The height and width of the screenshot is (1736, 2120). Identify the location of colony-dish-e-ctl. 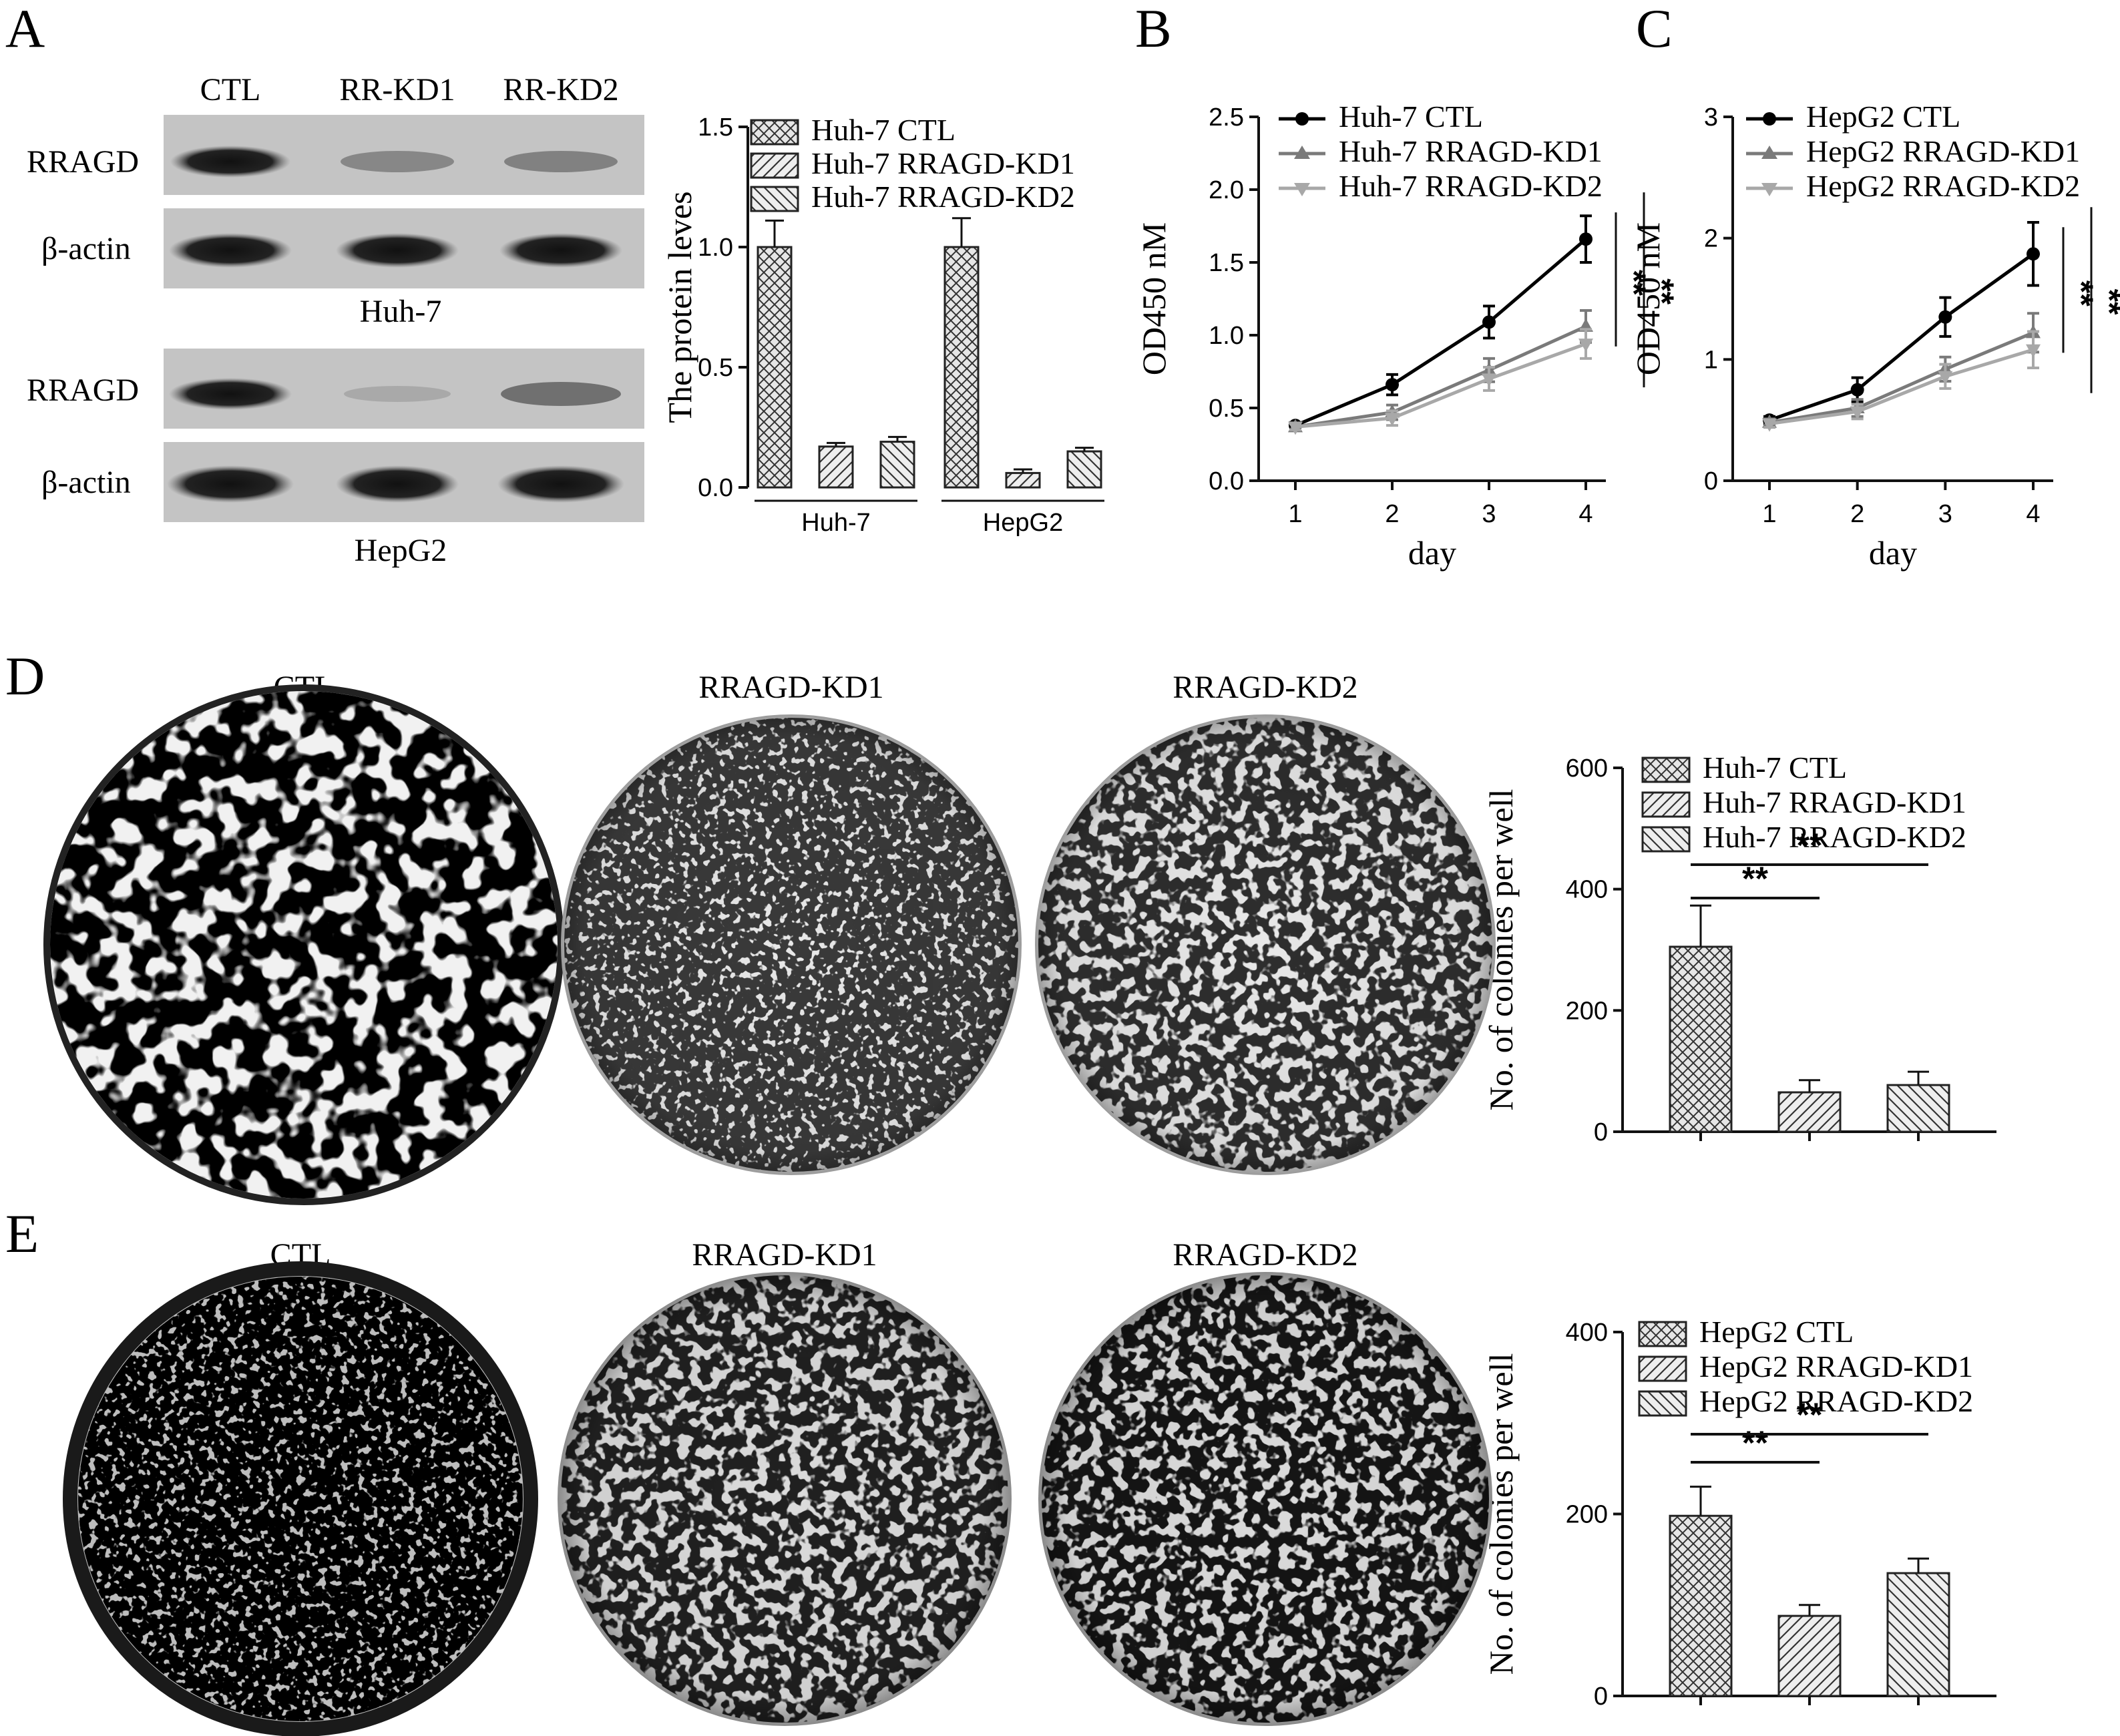
(300, 1498).